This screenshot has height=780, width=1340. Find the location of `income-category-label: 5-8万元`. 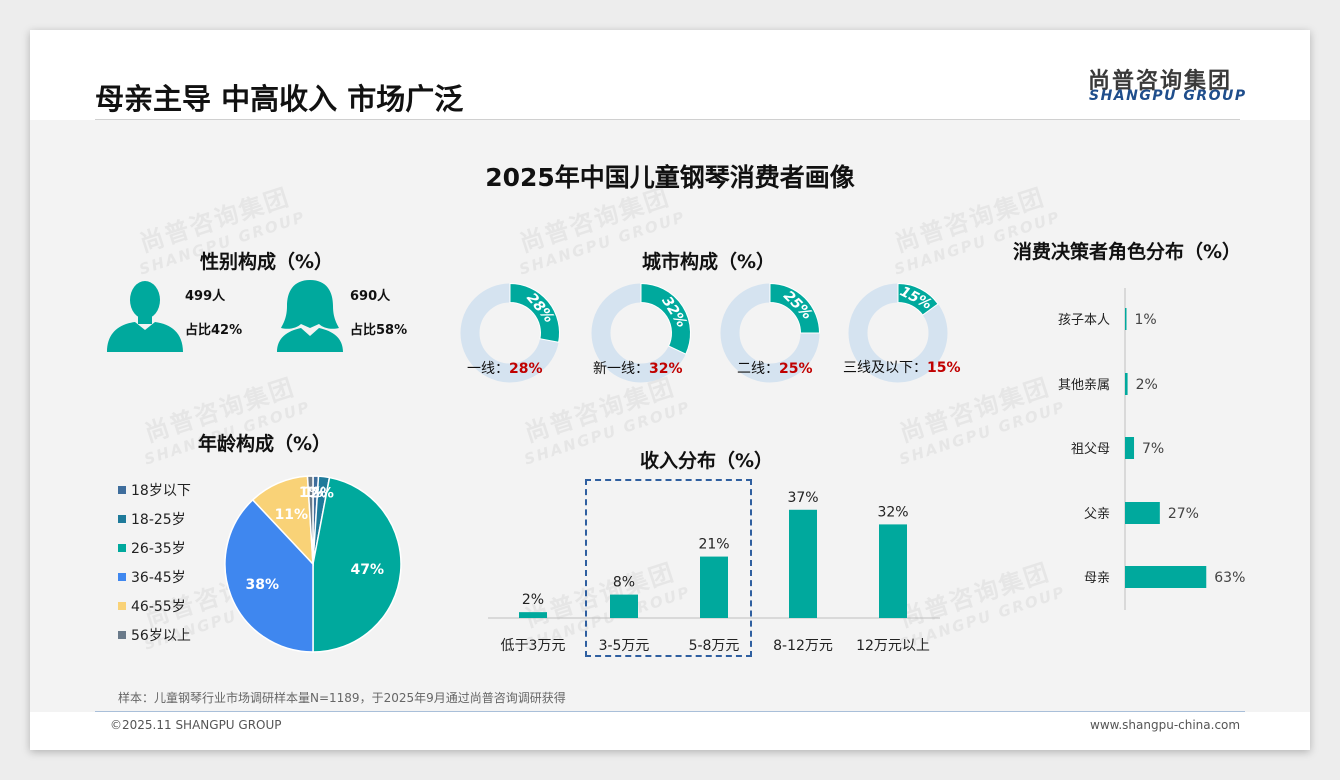

income-category-label: 5-8万元 is located at coordinates (714, 646).